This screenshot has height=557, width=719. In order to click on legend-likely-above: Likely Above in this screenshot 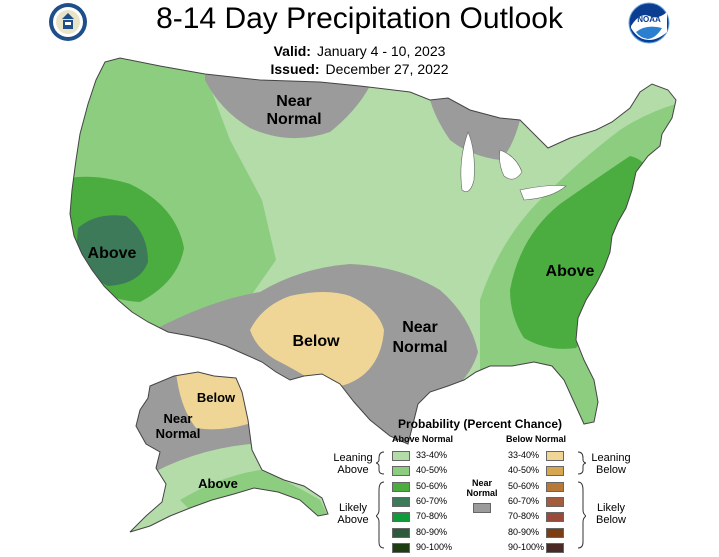, I will do `click(353, 514)`.